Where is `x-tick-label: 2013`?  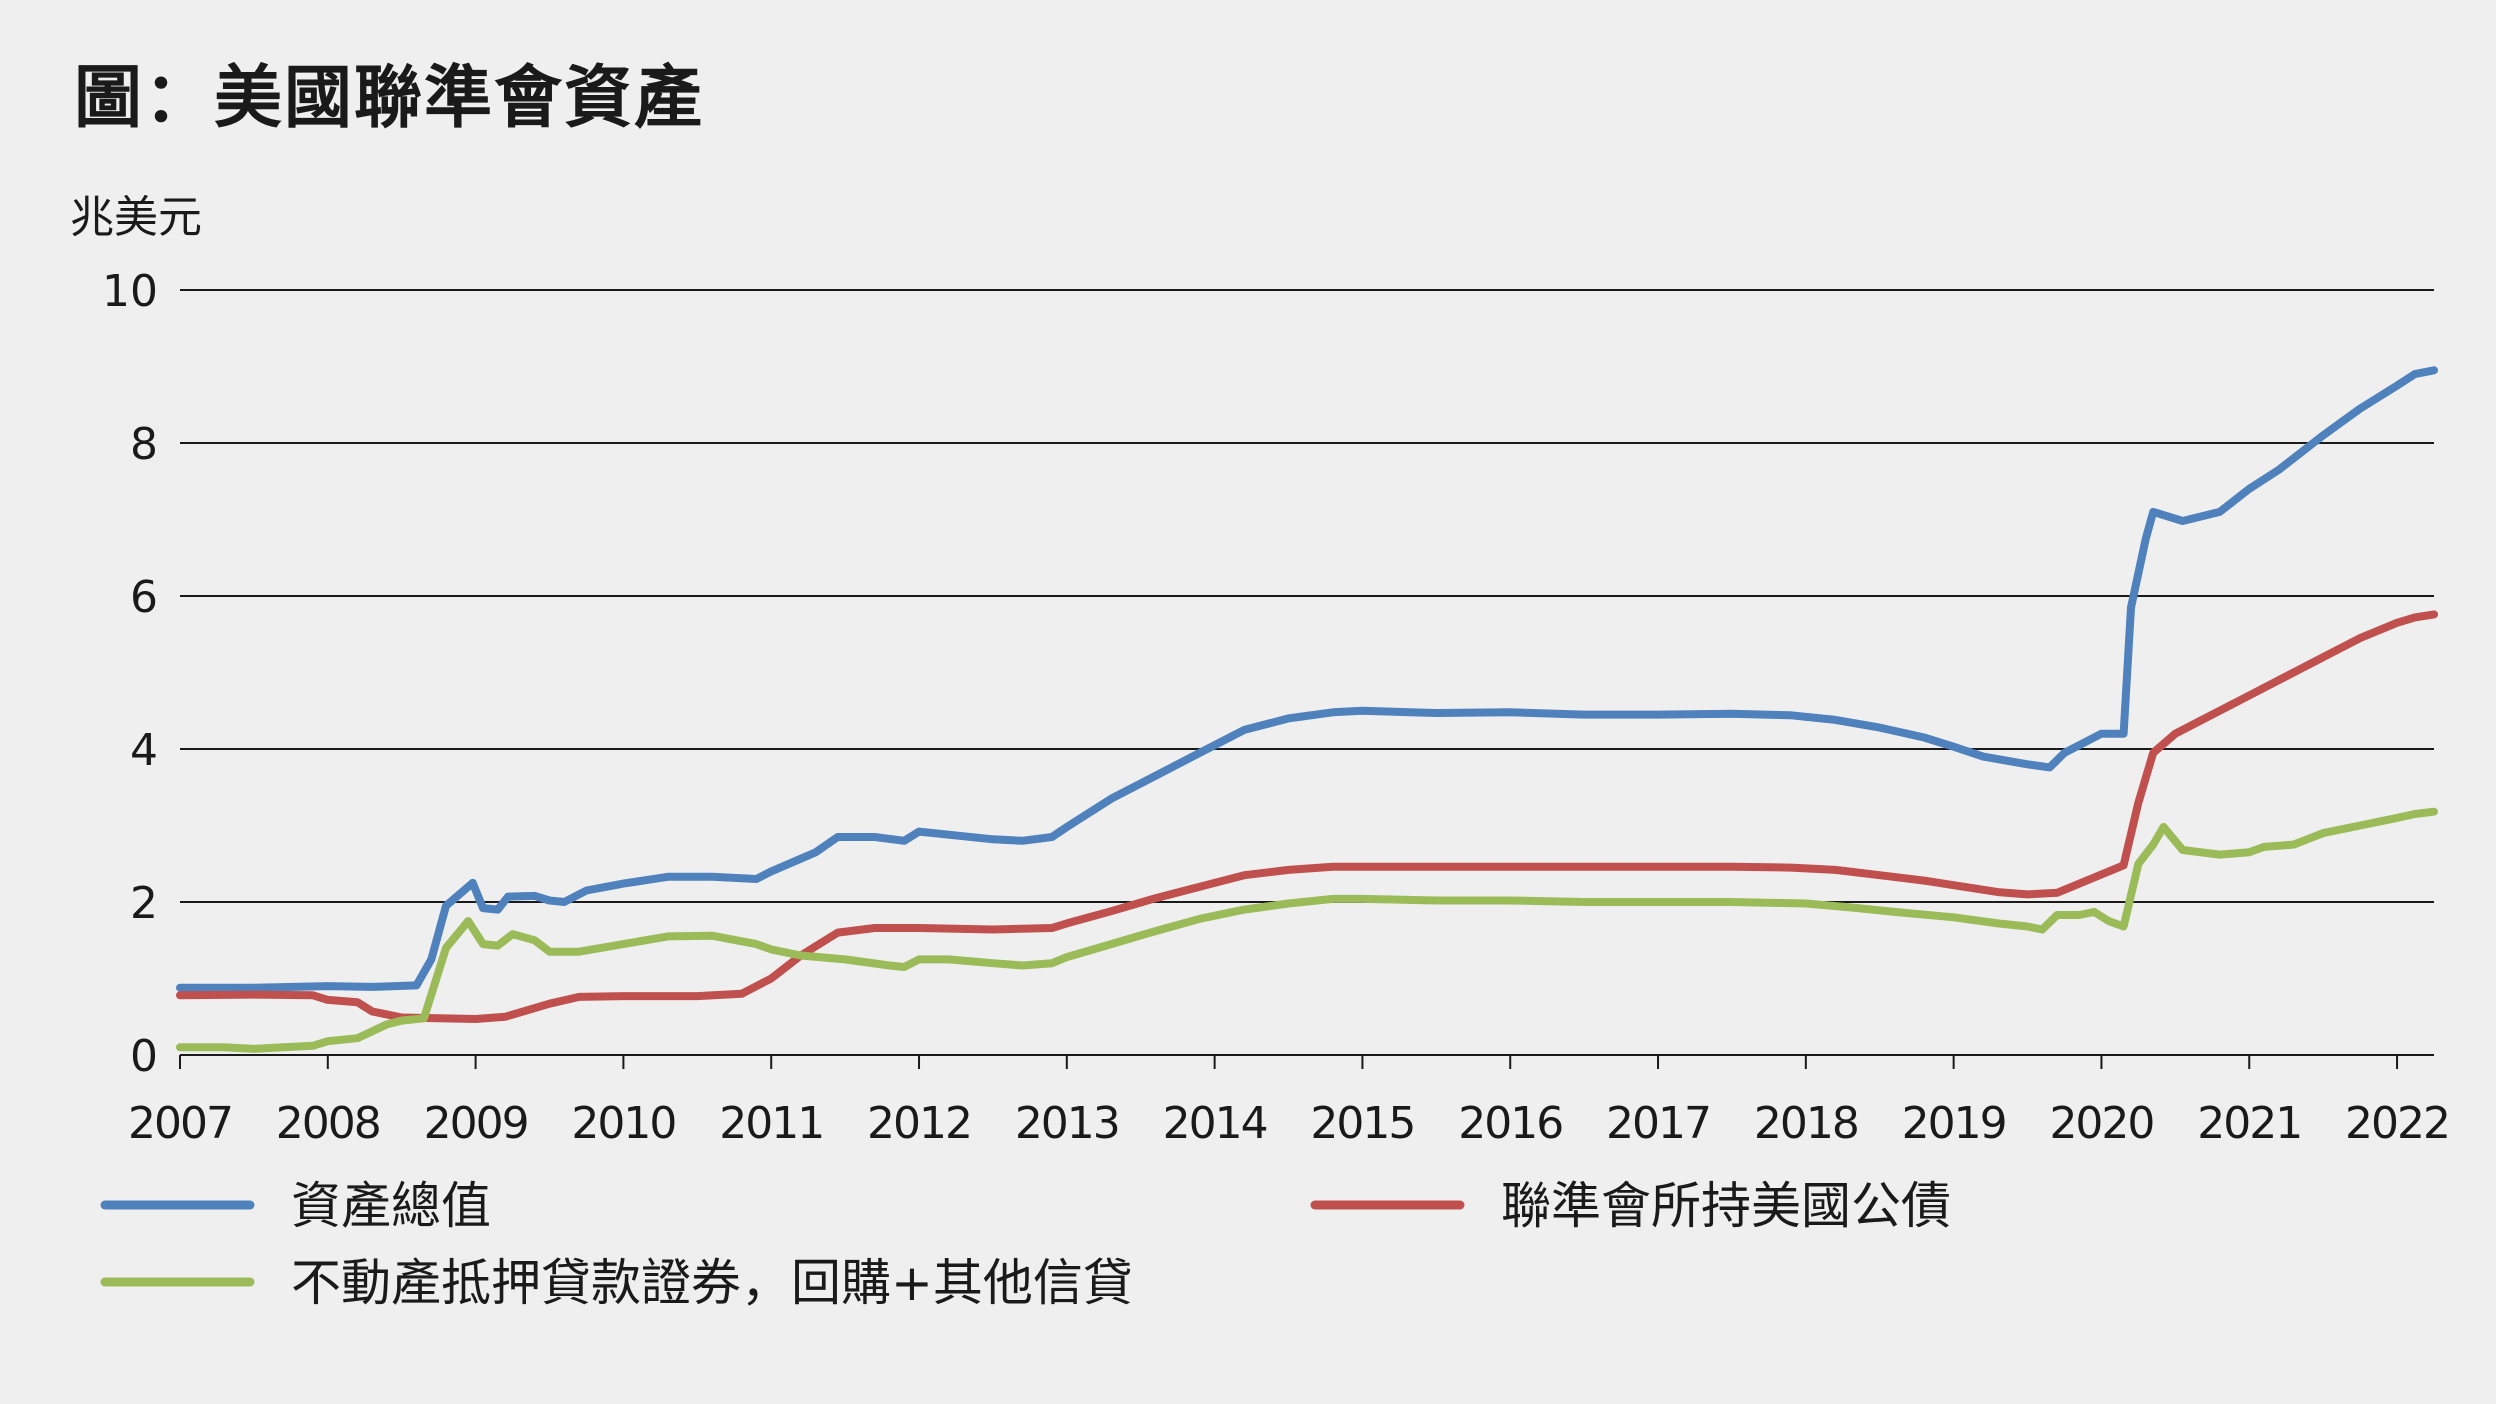 x-tick-label: 2013 is located at coordinates (1067, 1123).